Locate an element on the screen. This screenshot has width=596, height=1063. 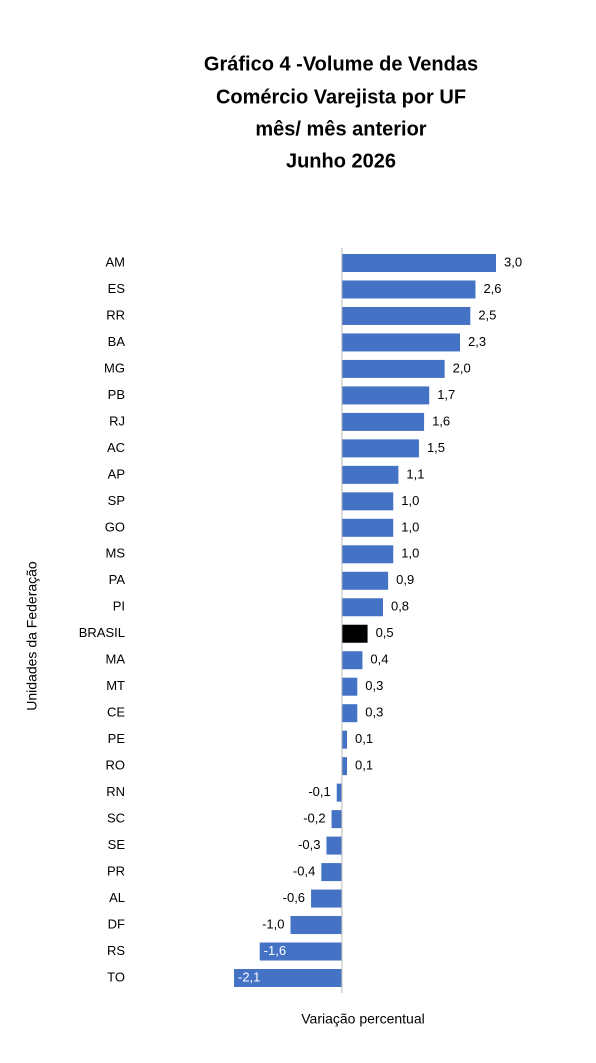
value-label: -0,2 is located at coordinates (314, 818).